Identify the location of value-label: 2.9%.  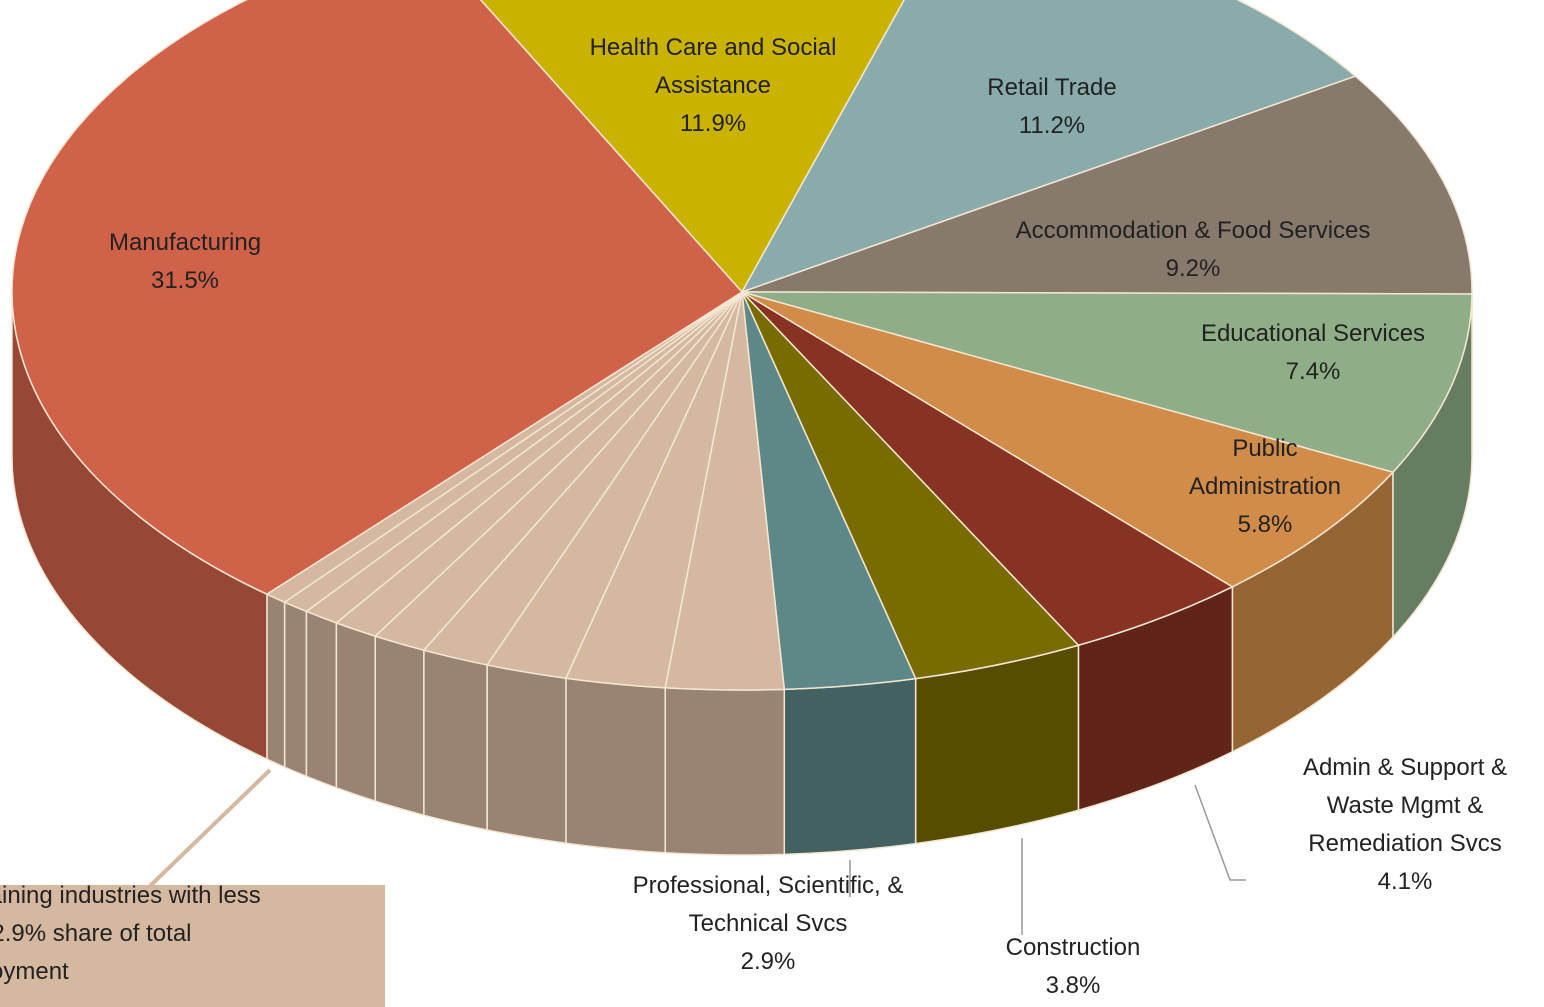
(768, 961).